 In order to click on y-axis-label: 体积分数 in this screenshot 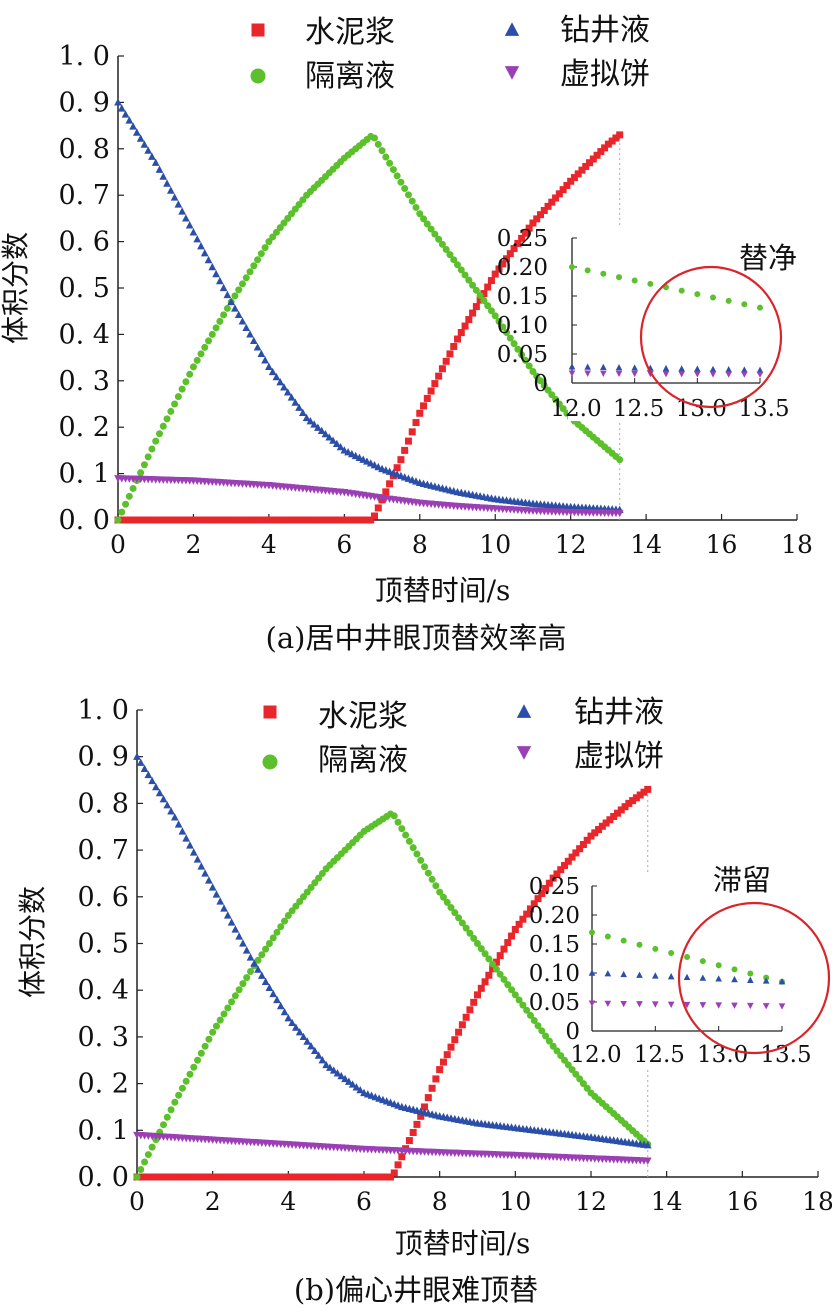, I will do `click(16, 288)`.